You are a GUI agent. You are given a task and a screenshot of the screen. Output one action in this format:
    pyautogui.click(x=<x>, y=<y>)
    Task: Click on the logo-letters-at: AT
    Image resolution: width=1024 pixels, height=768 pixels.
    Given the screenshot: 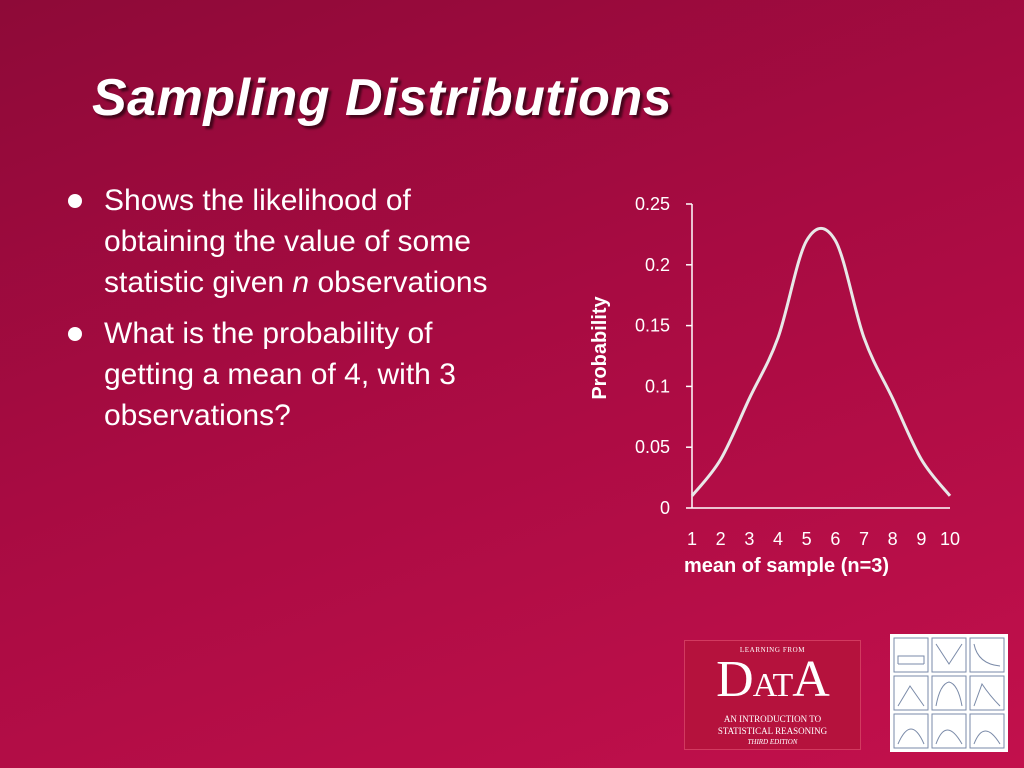 What is the action you would take?
    pyautogui.click(x=773, y=685)
    